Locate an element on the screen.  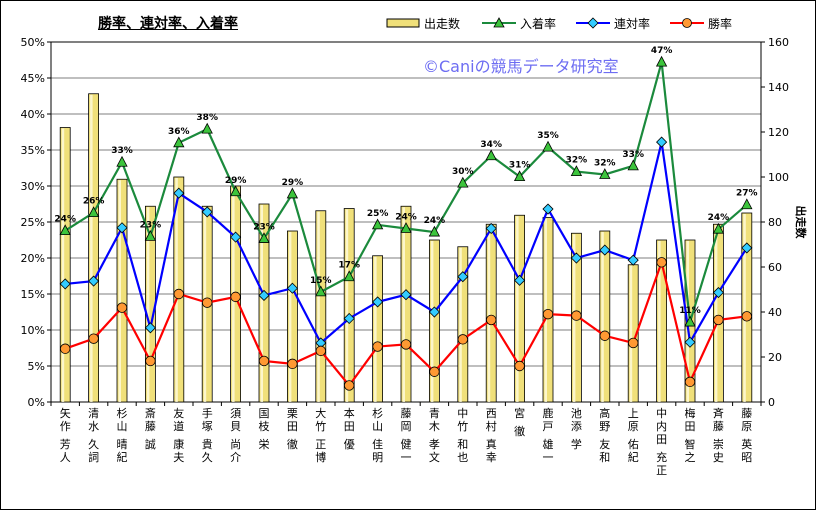
x-category-char: 優 is located at coordinates (349, 444).